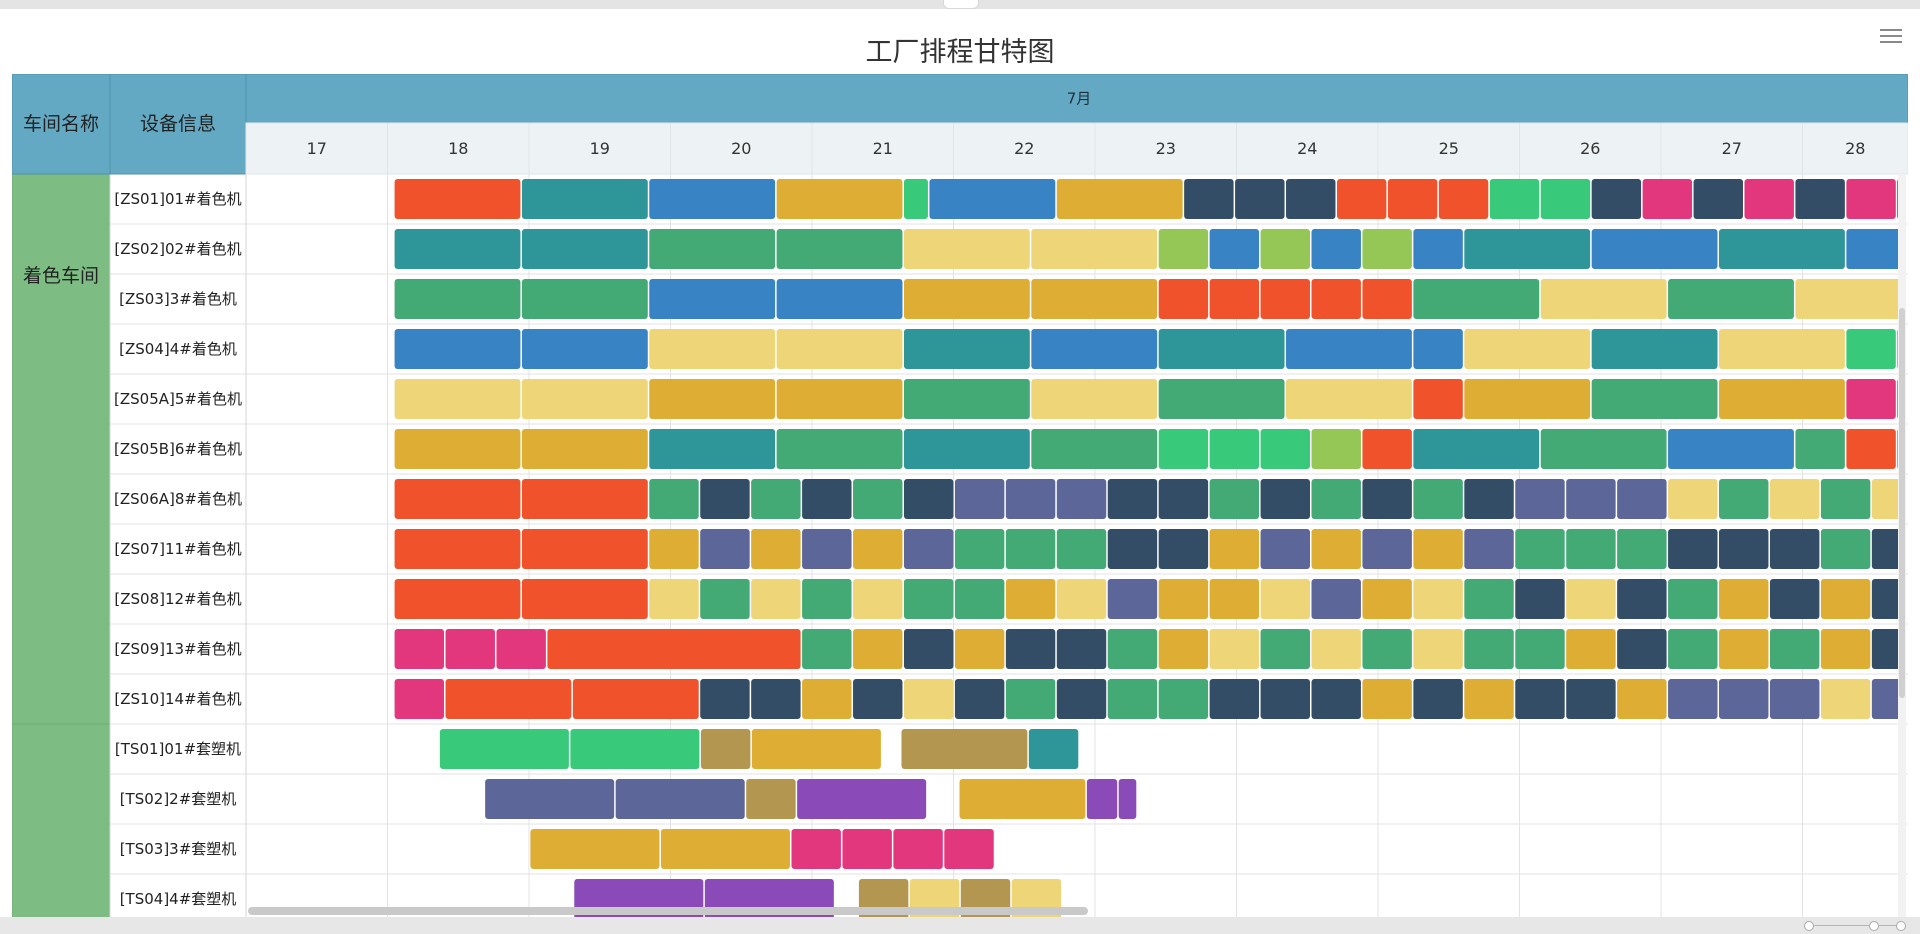 This screenshot has width=1920, height=934. Describe the element at coordinates (1874, 926) in the screenshot. I see `zoom-handle-mid` at that location.